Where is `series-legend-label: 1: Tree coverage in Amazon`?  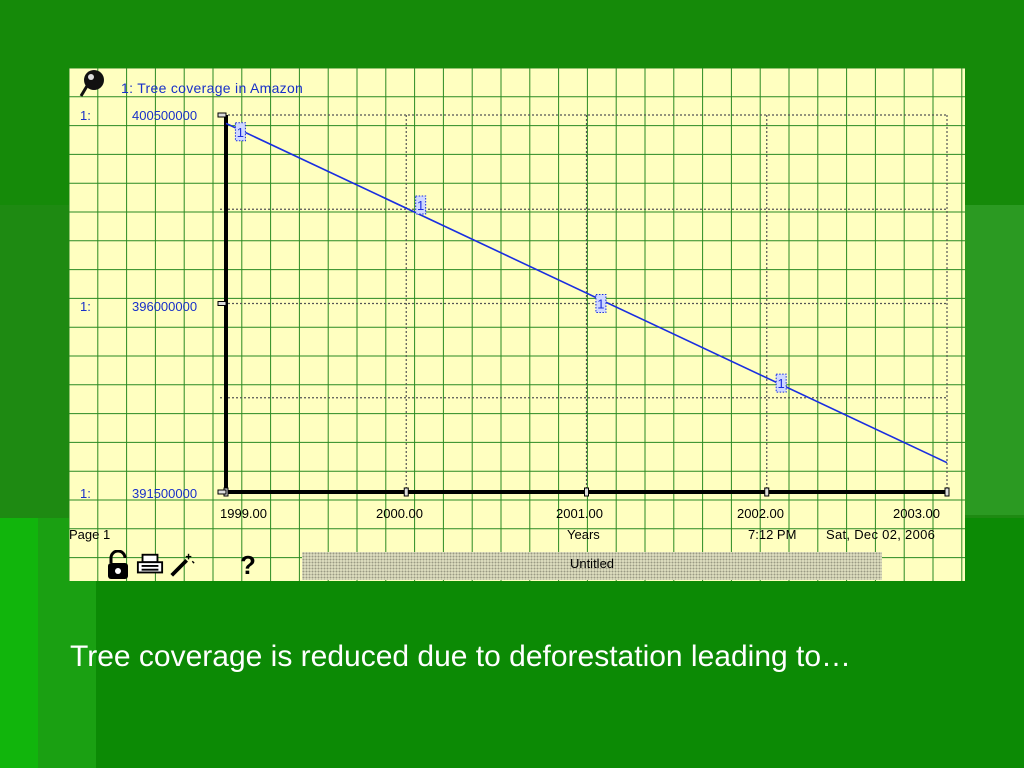
series-legend-label: 1: Tree coverage in Amazon is located at coordinates (212, 88).